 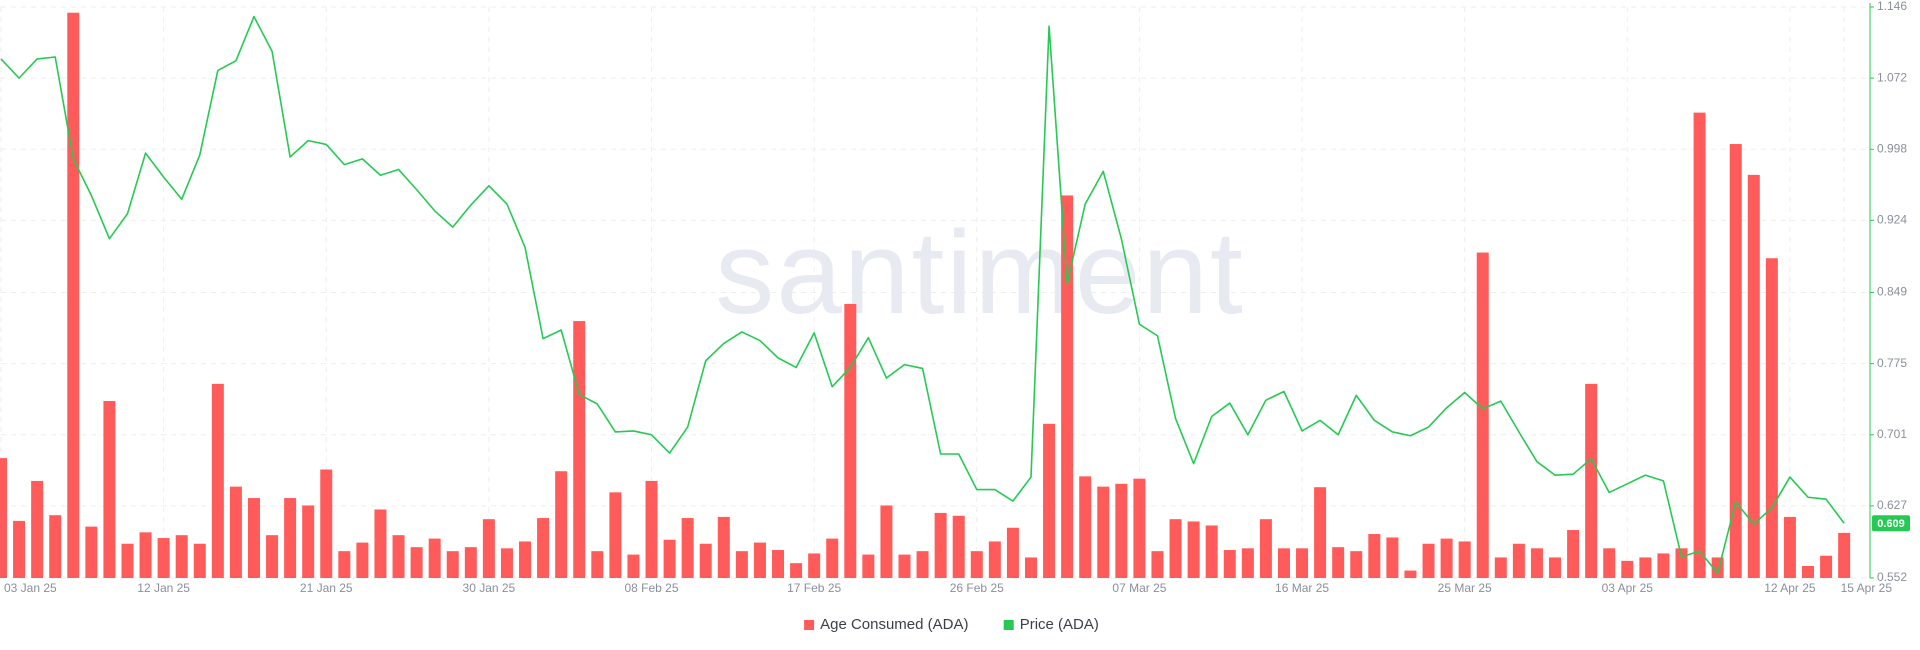 What do you see at coordinates (977, 588) in the screenshot?
I see `x-tick-label: 26 Feb 25` at bounding box center [977, 588].